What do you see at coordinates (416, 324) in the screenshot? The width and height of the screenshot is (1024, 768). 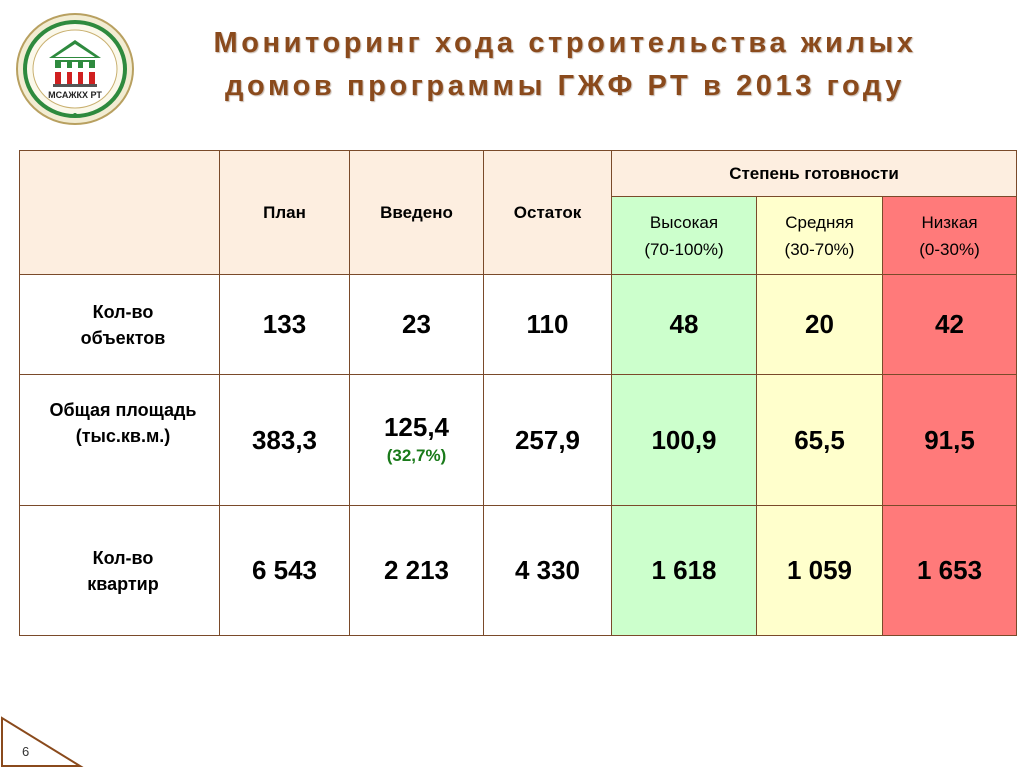 I see `cell-vvedeno: 23` at bounding box center [416, 324].